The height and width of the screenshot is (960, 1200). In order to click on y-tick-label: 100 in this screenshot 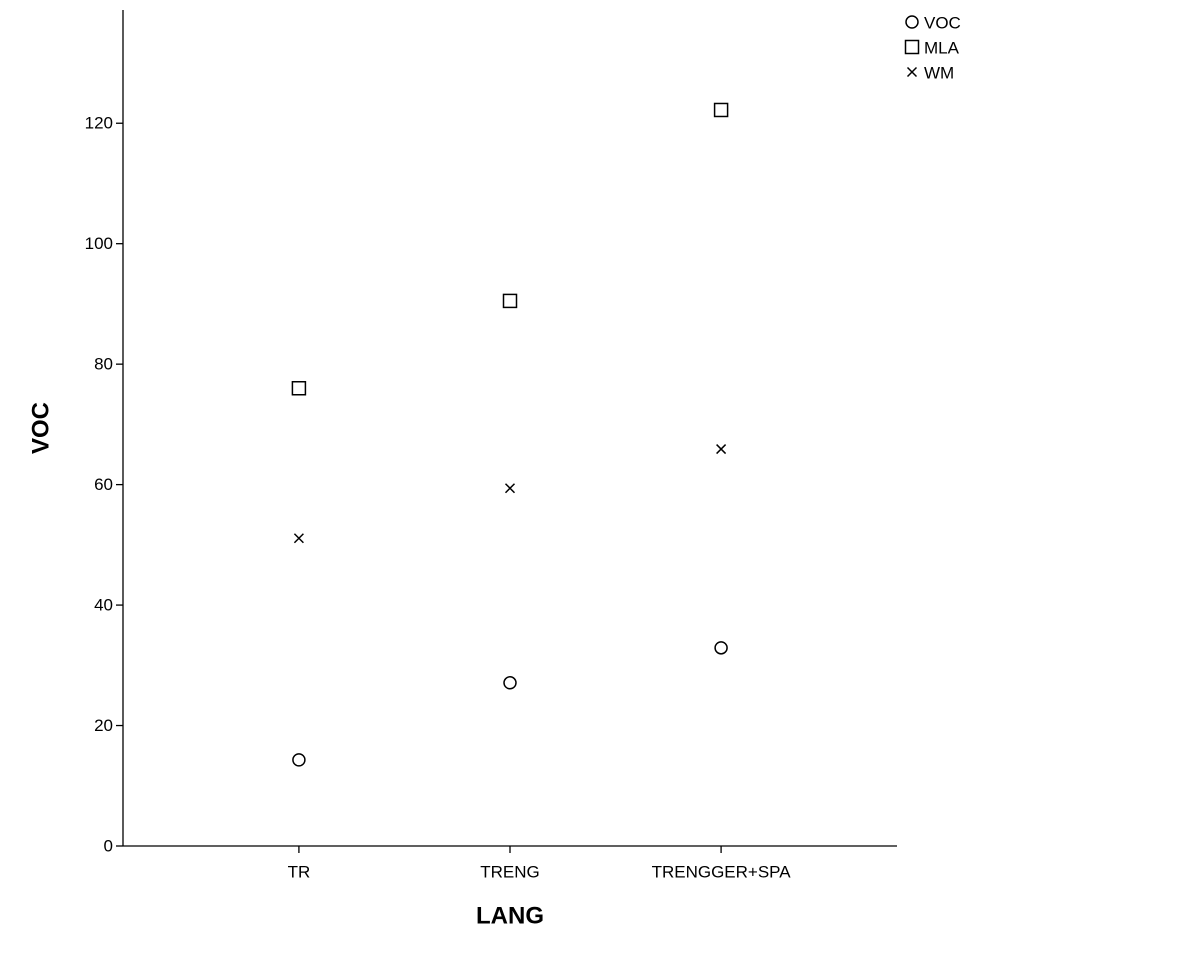, I will do `click(99, 243)`.